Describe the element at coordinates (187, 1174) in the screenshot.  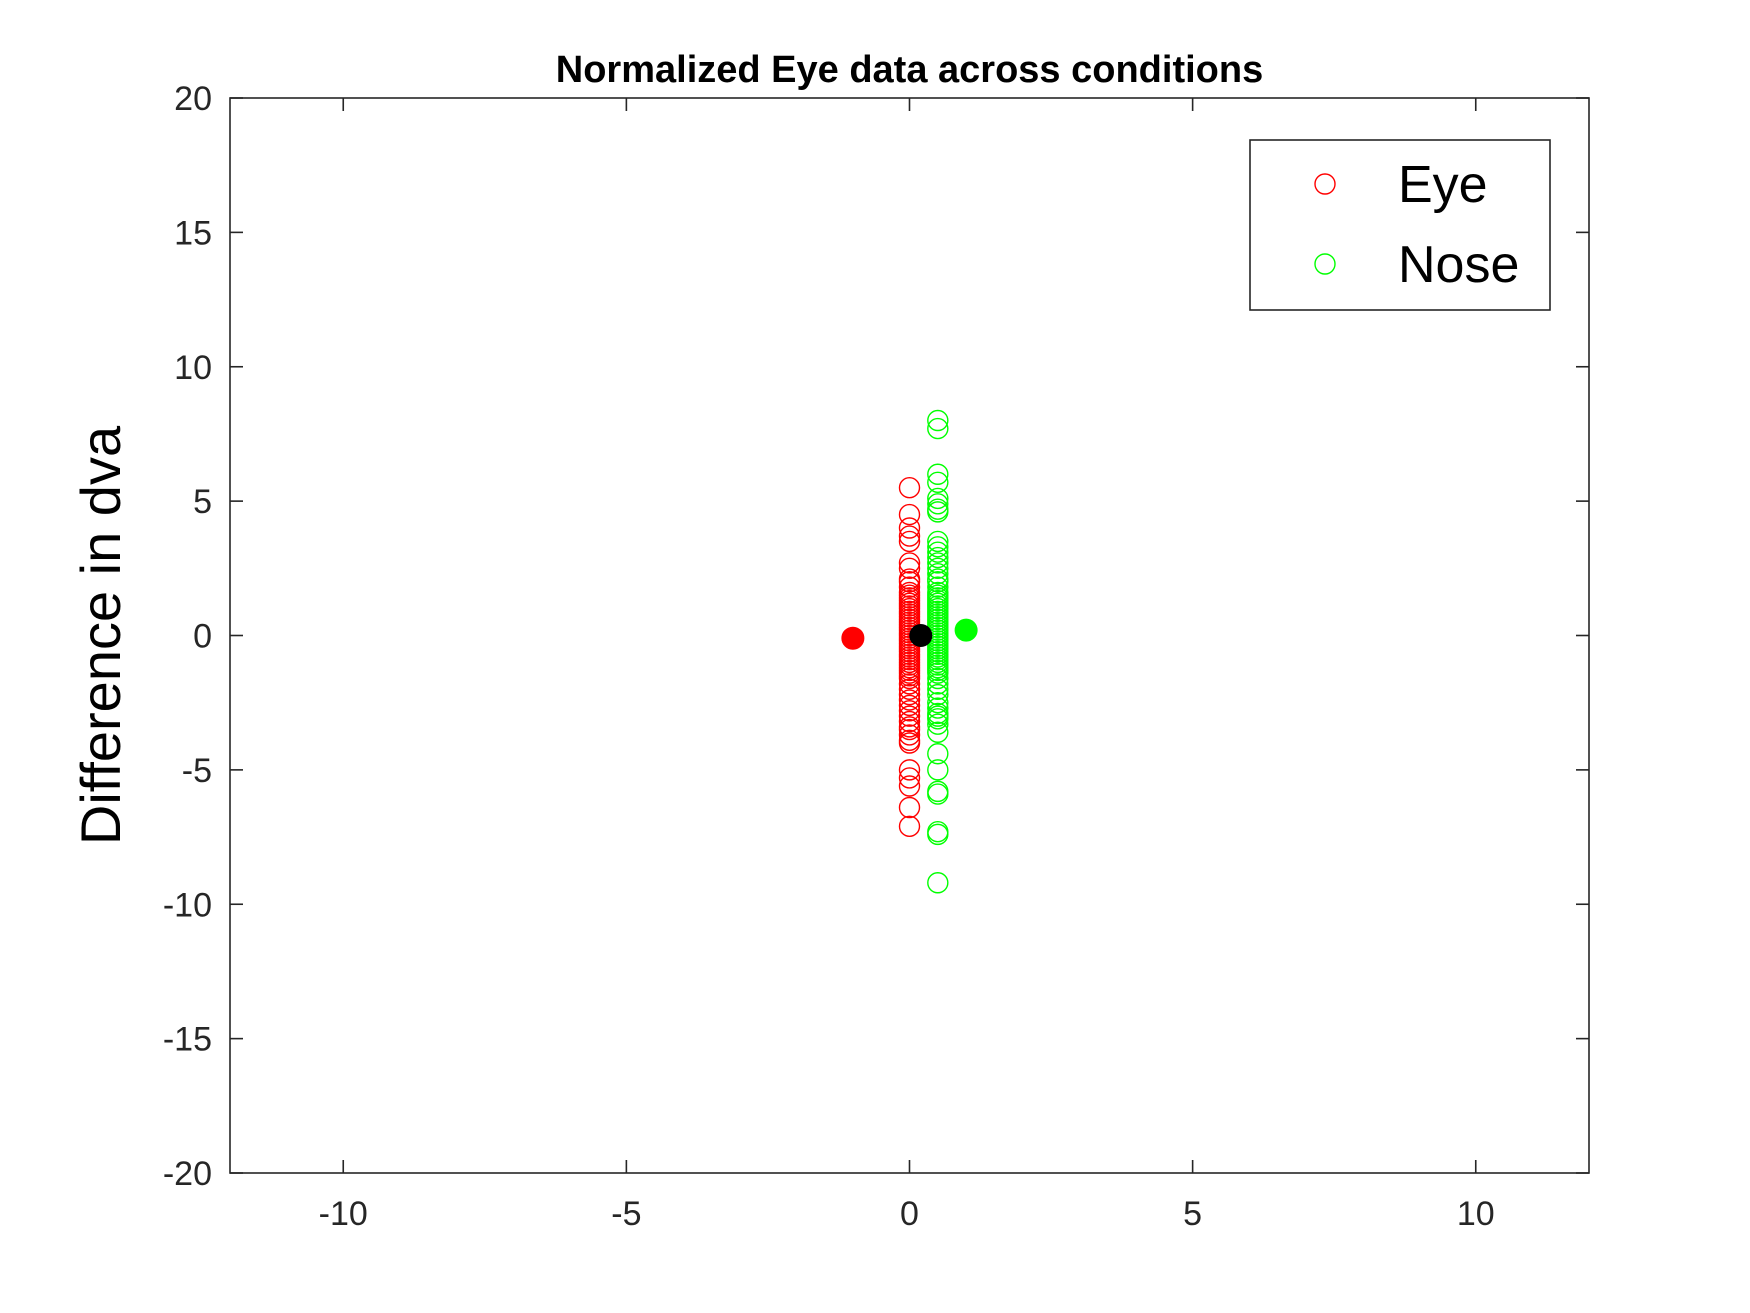
I see `y-tick-label: -20` at that location.